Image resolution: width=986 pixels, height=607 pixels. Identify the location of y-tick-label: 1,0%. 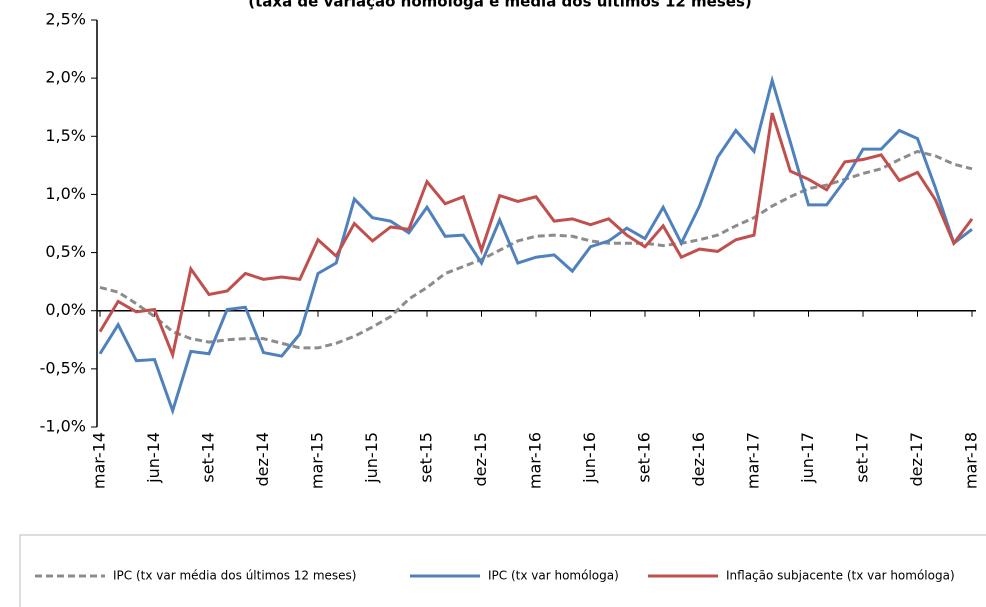
(65, 193).